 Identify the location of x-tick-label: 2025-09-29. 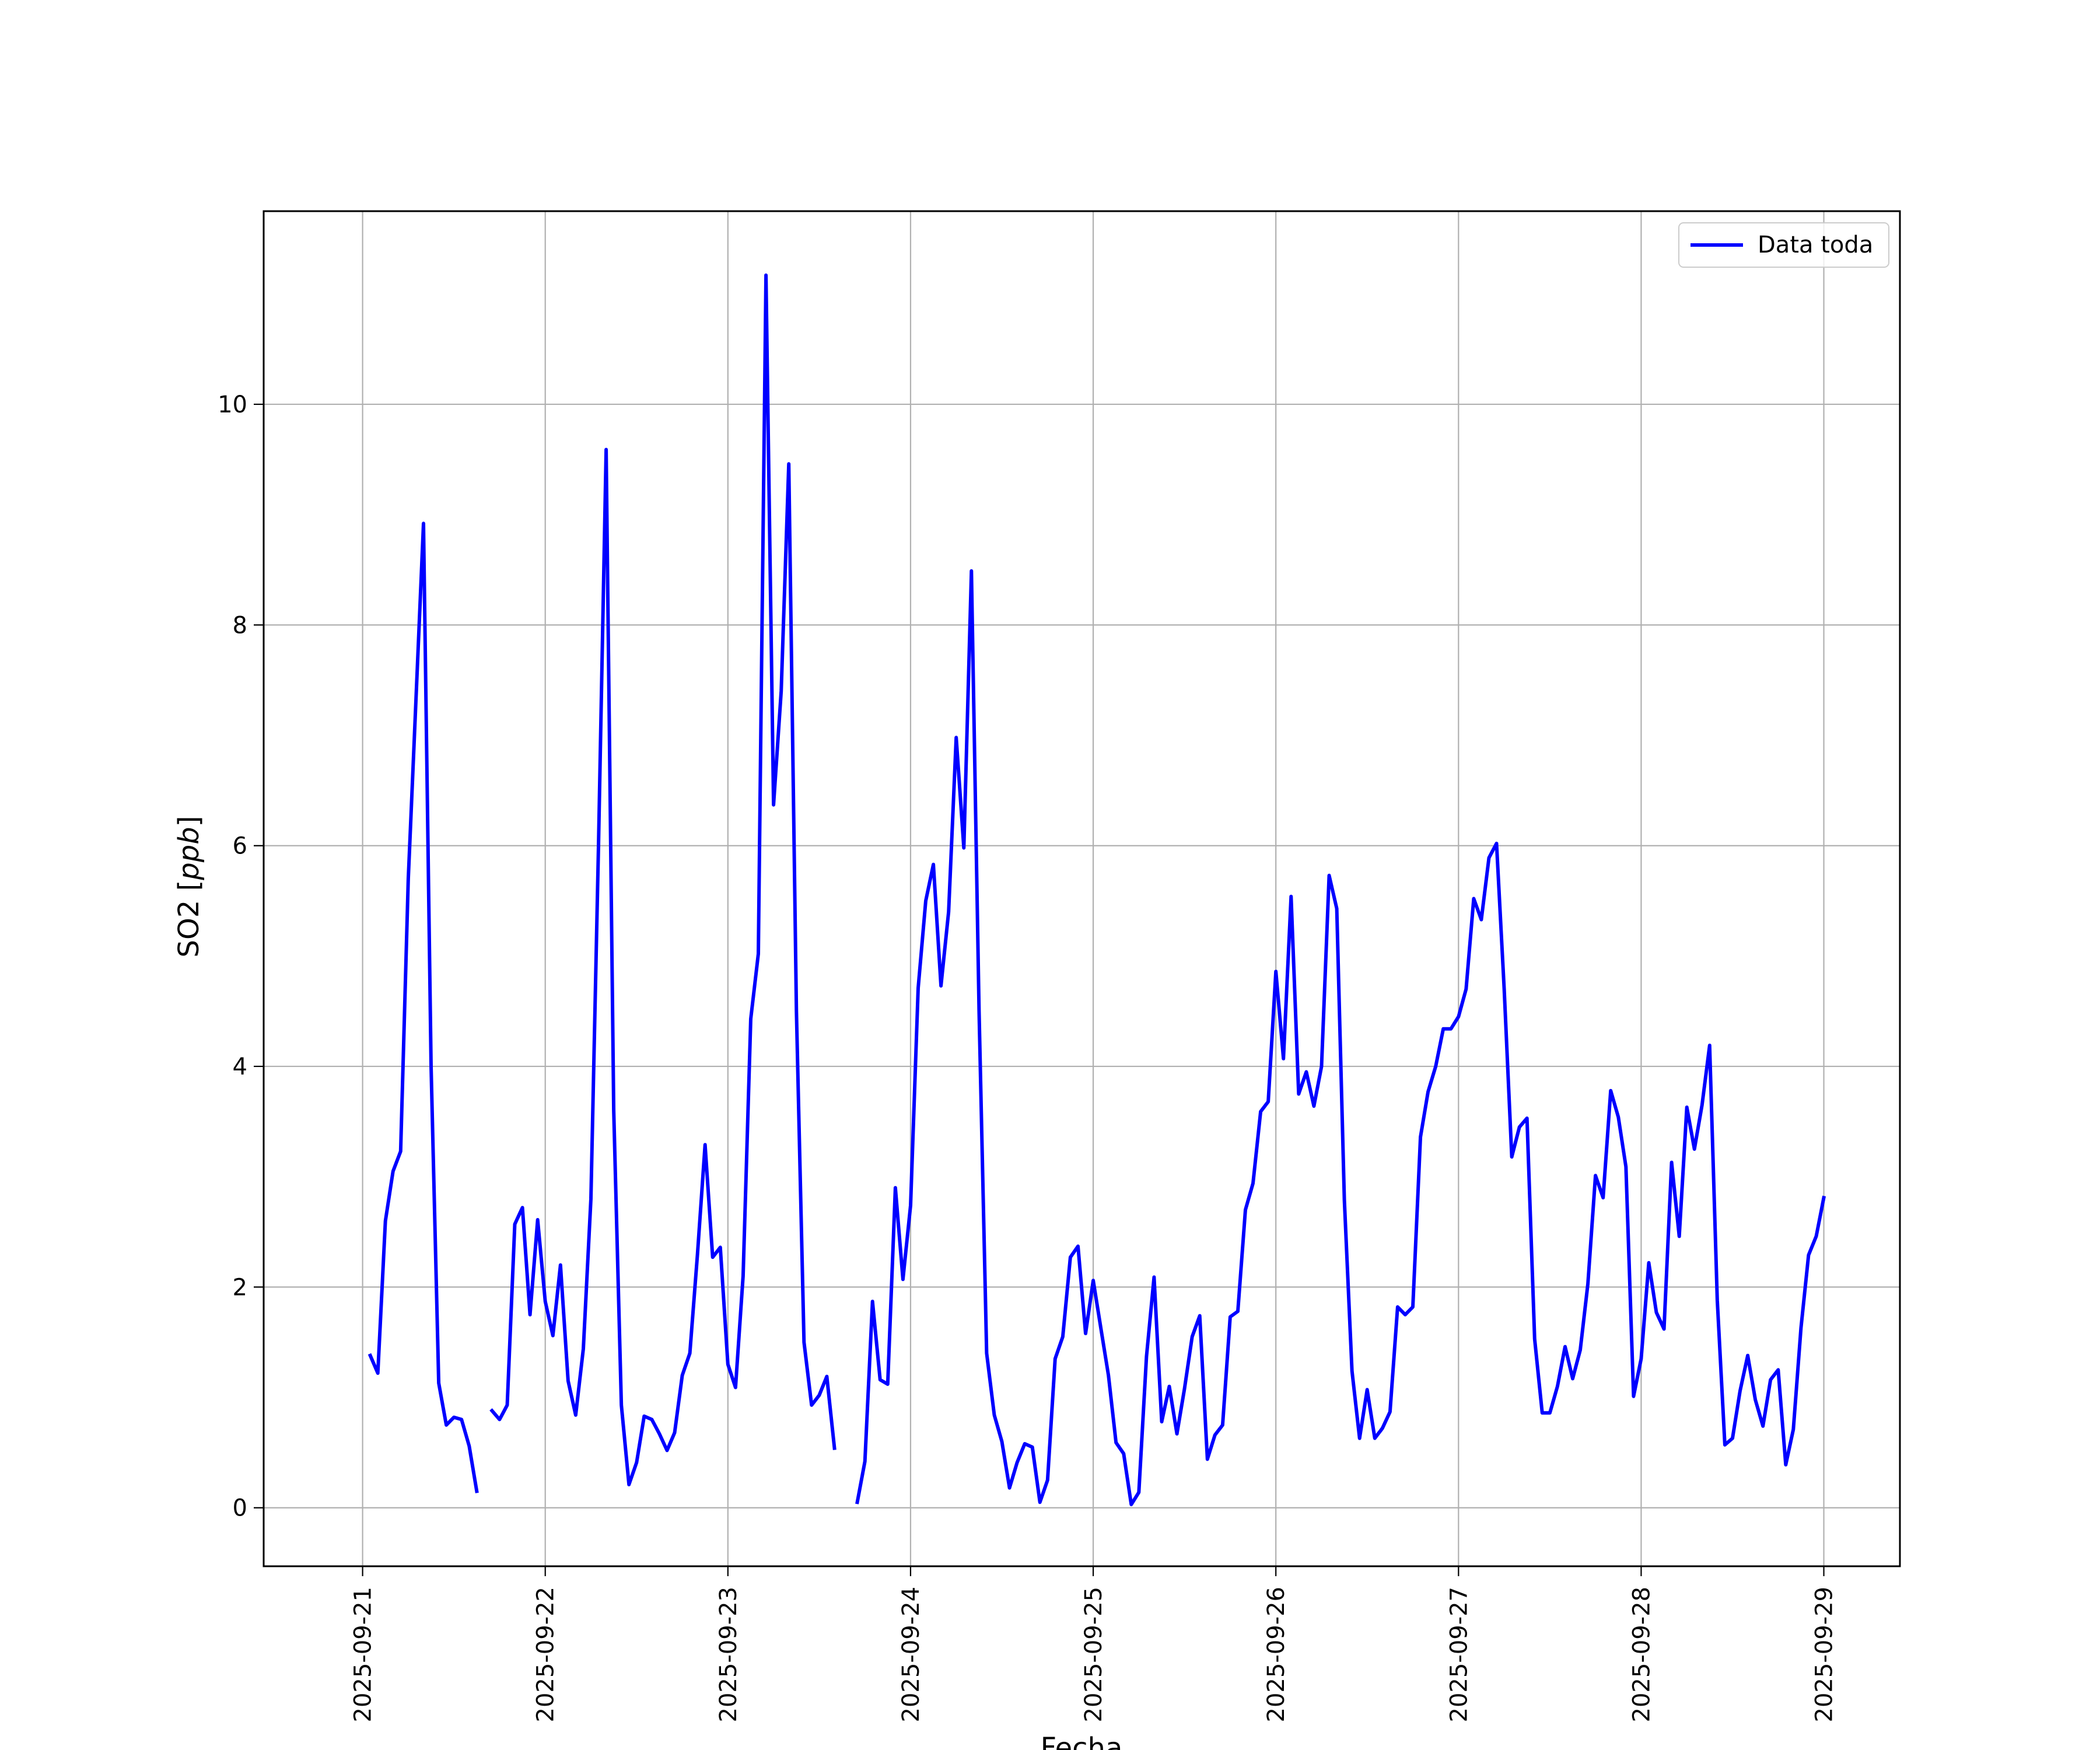
(1824, 1654).